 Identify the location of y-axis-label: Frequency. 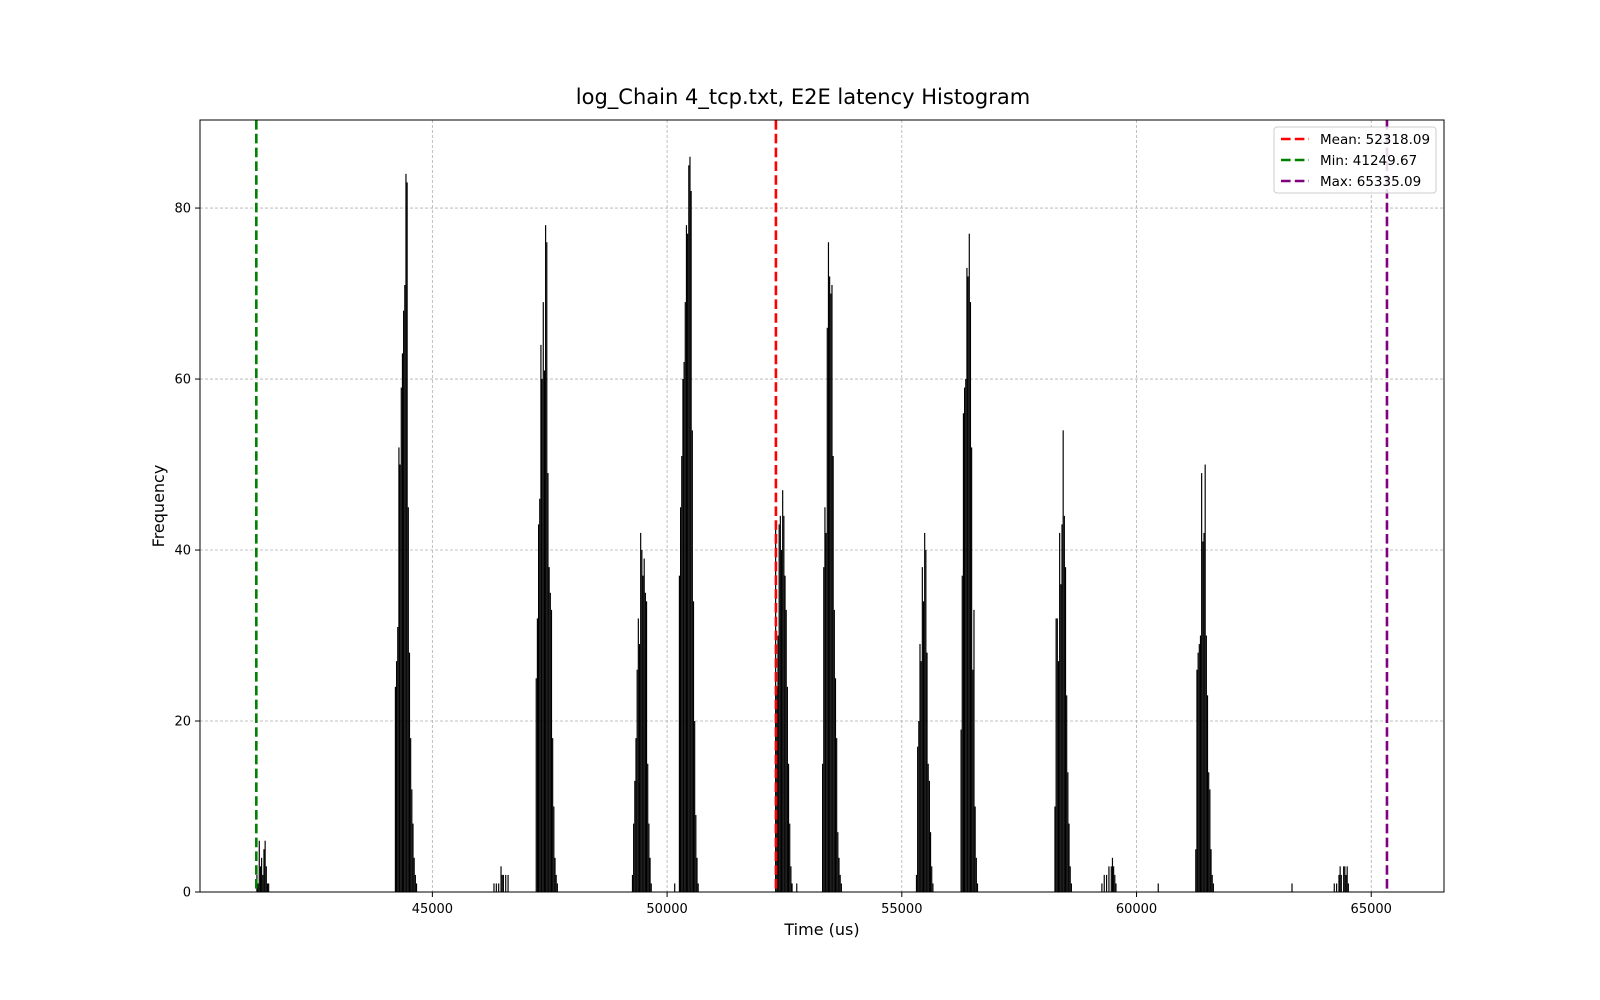
(158, 506).